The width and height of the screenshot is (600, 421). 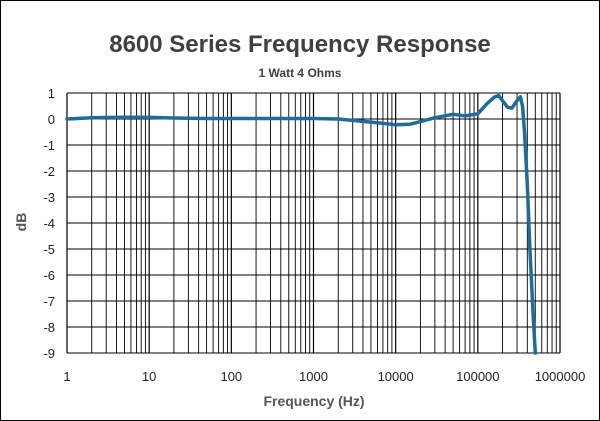 I want to click on x-tick-label: 100, so click(x=231, y=376).